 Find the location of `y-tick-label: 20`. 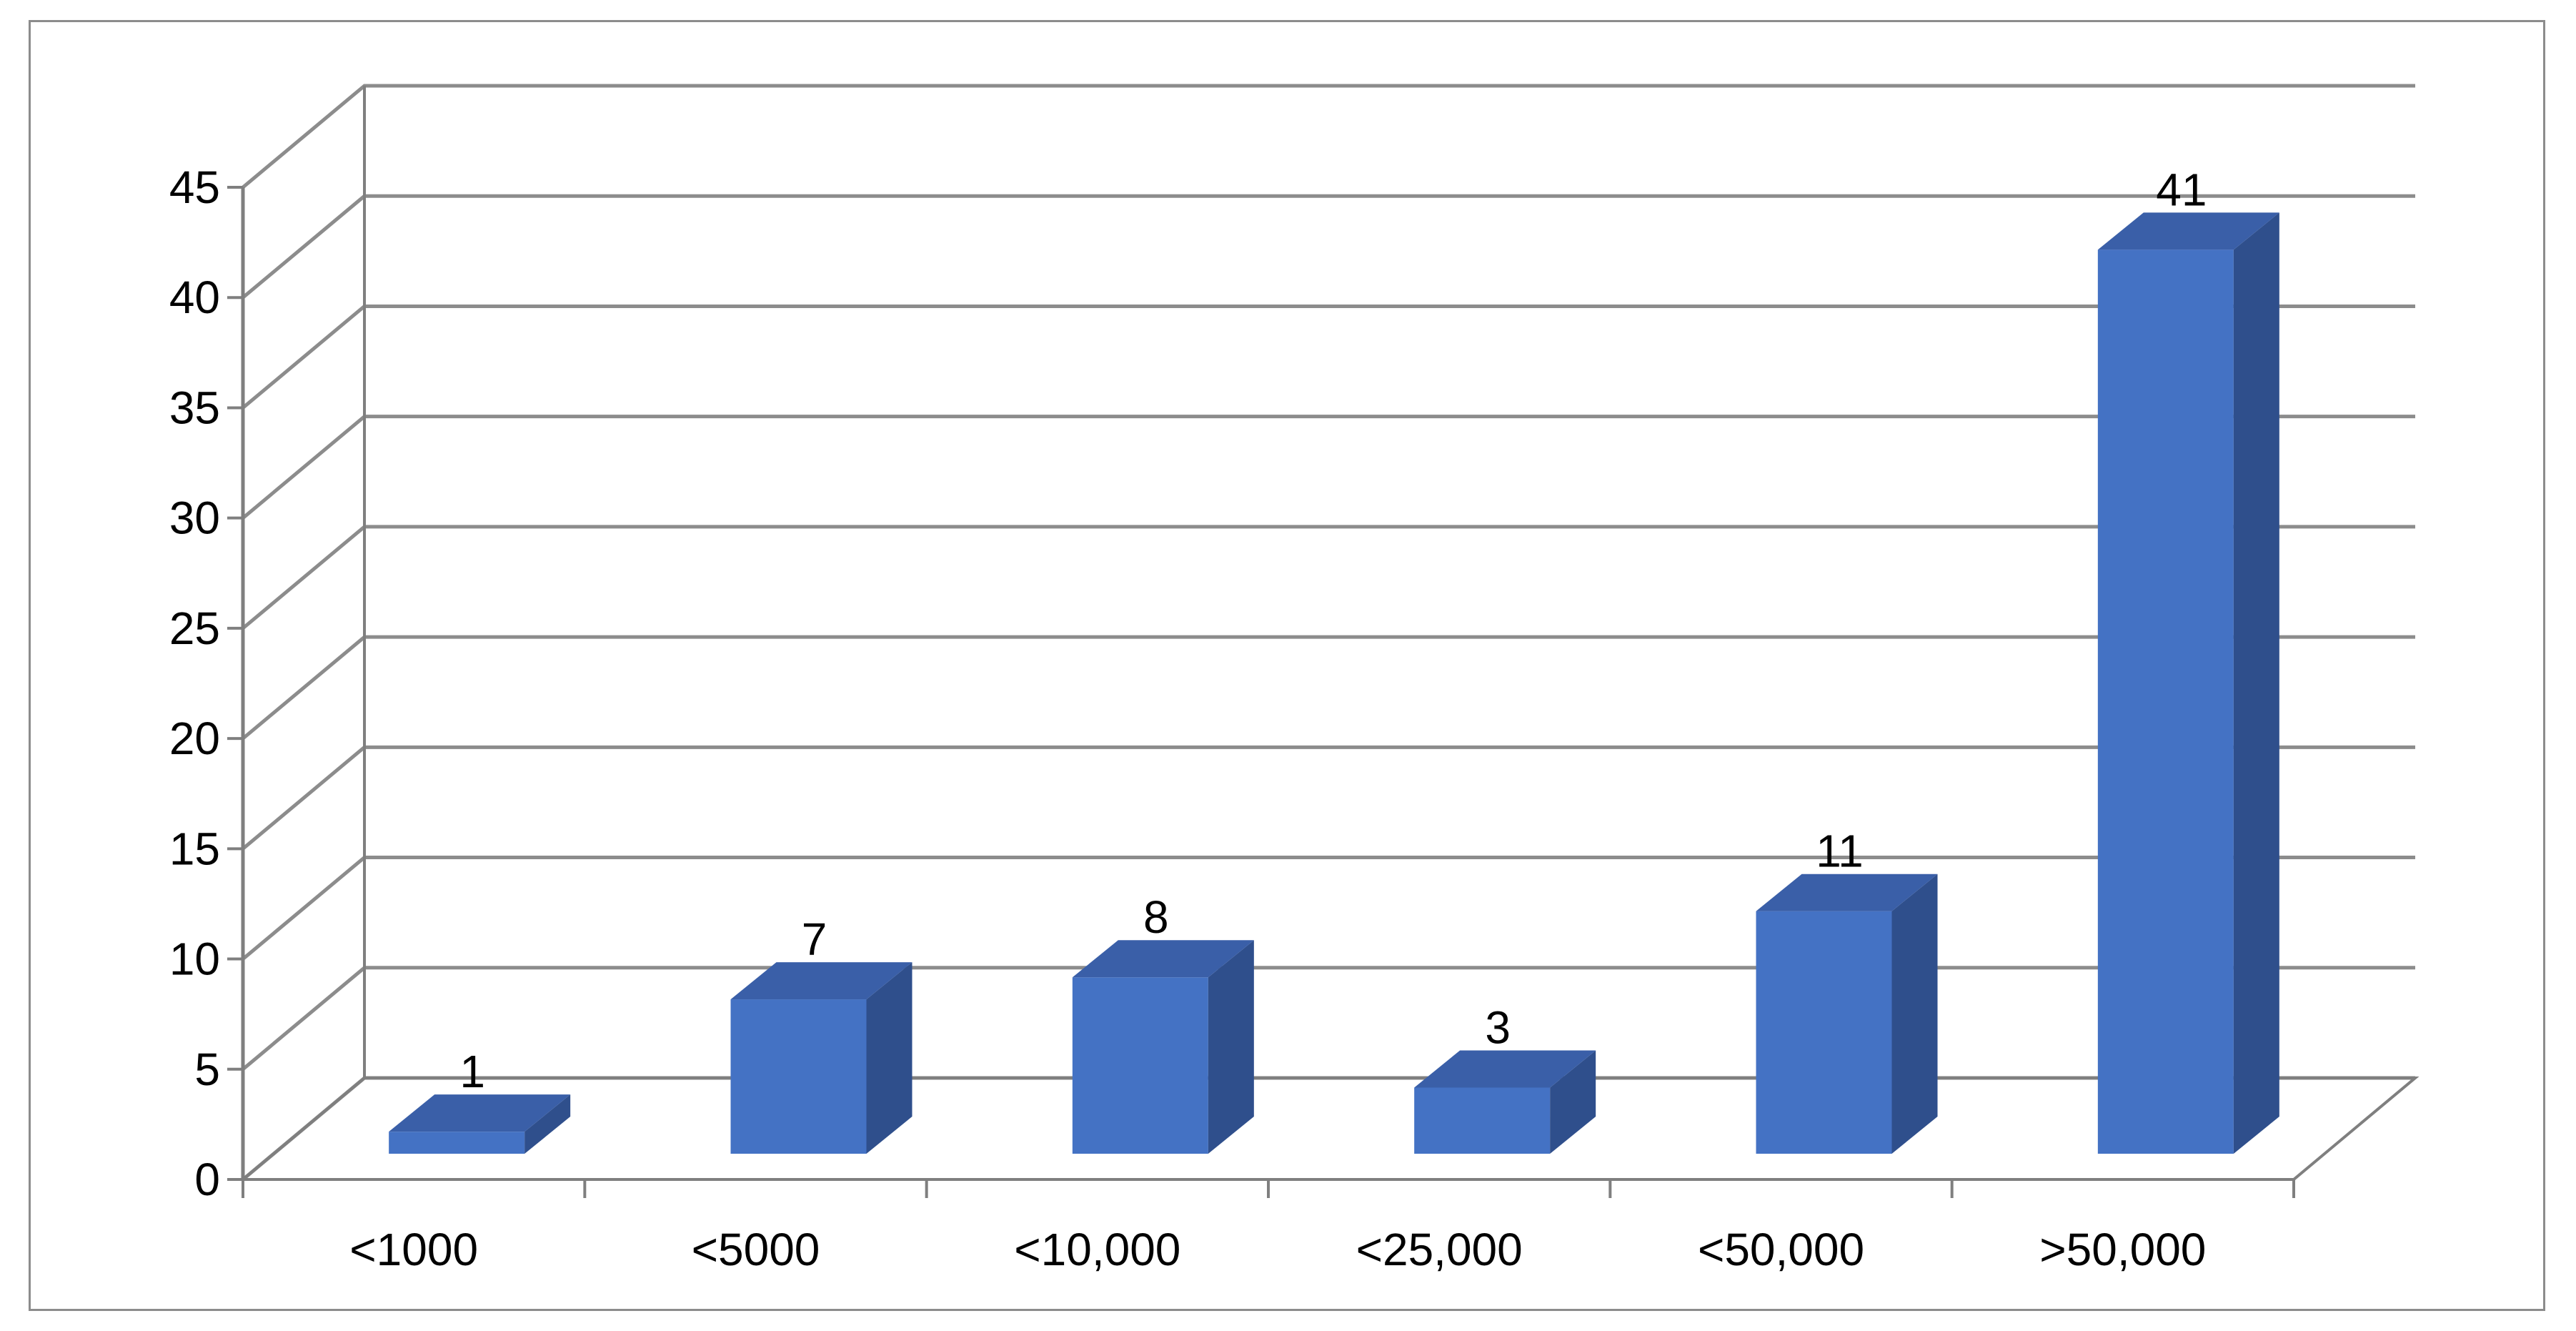

y-tick-label: 20 is located at coordinates (194, 739).